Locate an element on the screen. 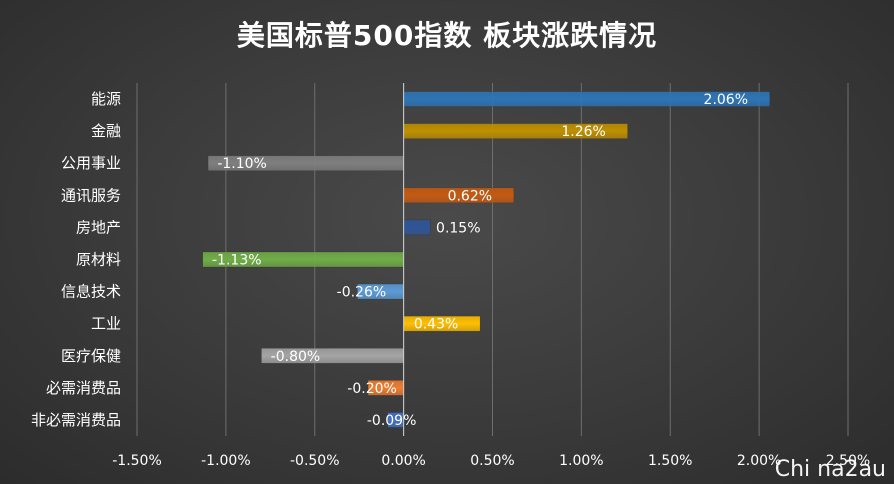 The height and width of the screenshot is (484, 894). category-label: 能源 is located at coordinates (106, 99).